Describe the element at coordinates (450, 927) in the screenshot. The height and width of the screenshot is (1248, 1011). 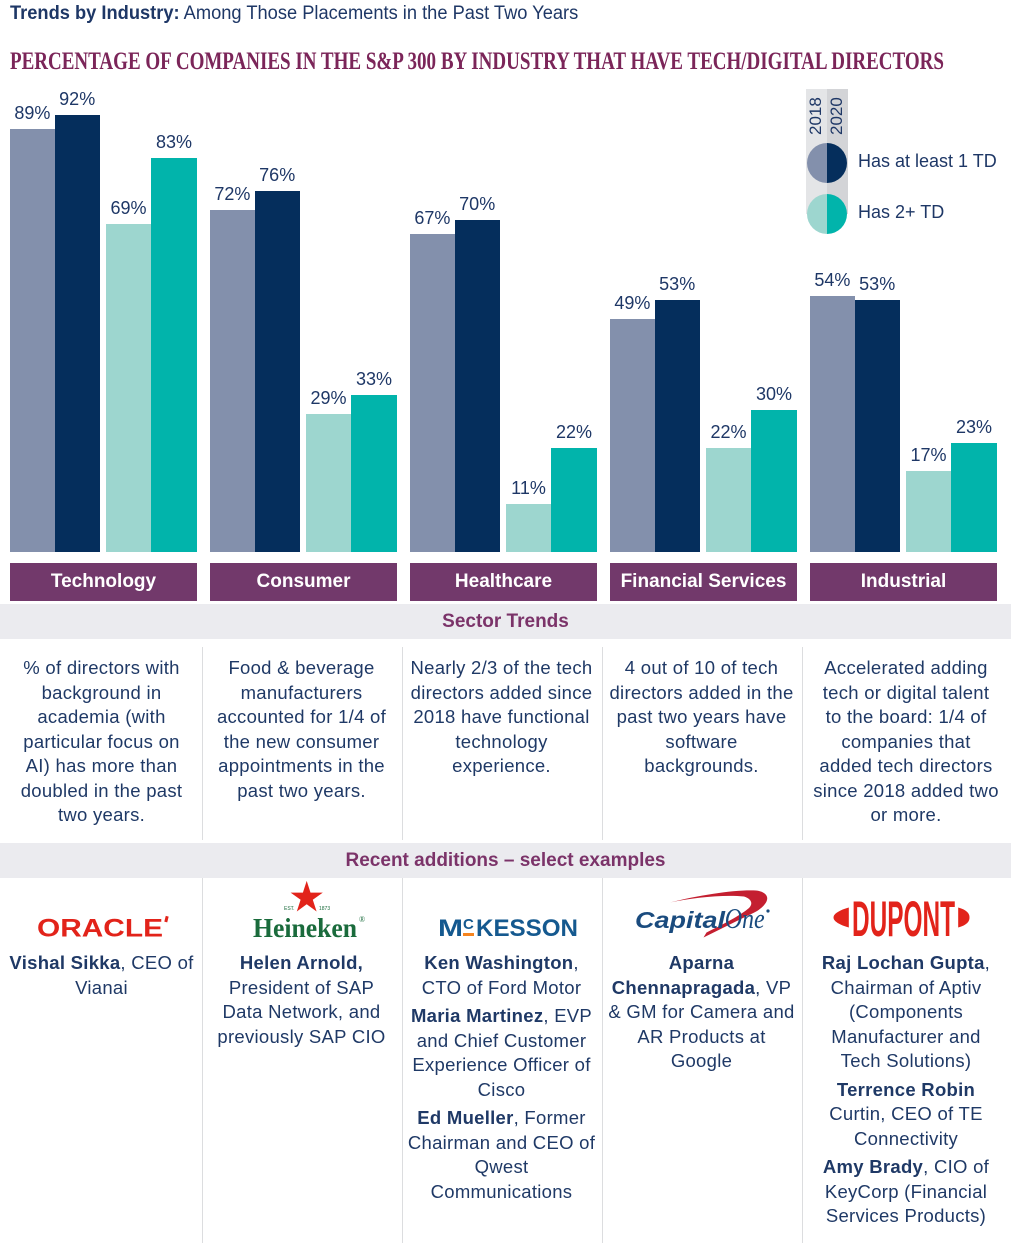
I see `svg-text: M` at that location.